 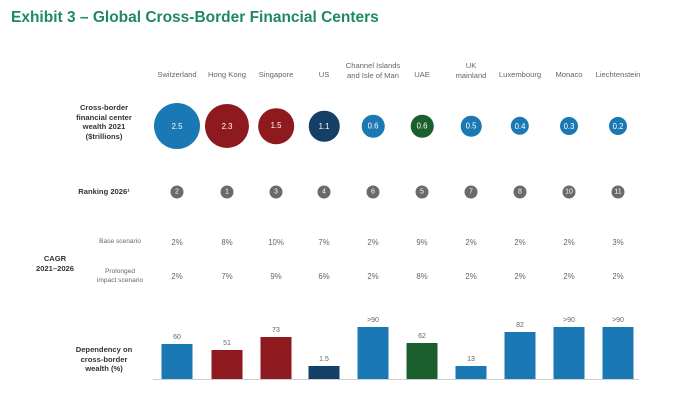 I want to click on ranking-circle: 11, so click(x=618, y=192).